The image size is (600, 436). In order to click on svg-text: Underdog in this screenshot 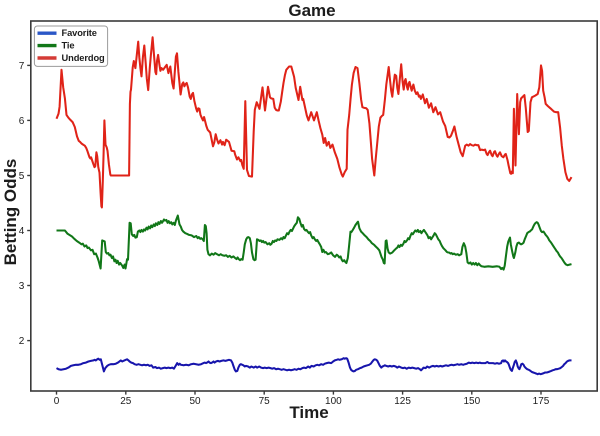, I will do `click(84, 58)`.